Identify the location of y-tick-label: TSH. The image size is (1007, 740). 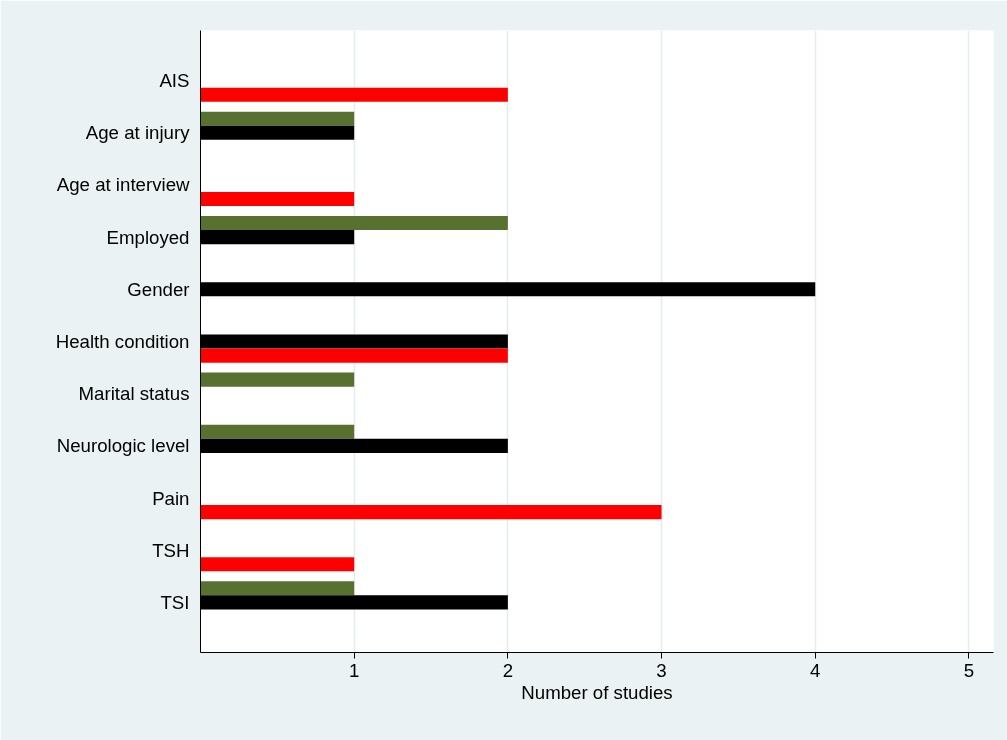
(171, 550).